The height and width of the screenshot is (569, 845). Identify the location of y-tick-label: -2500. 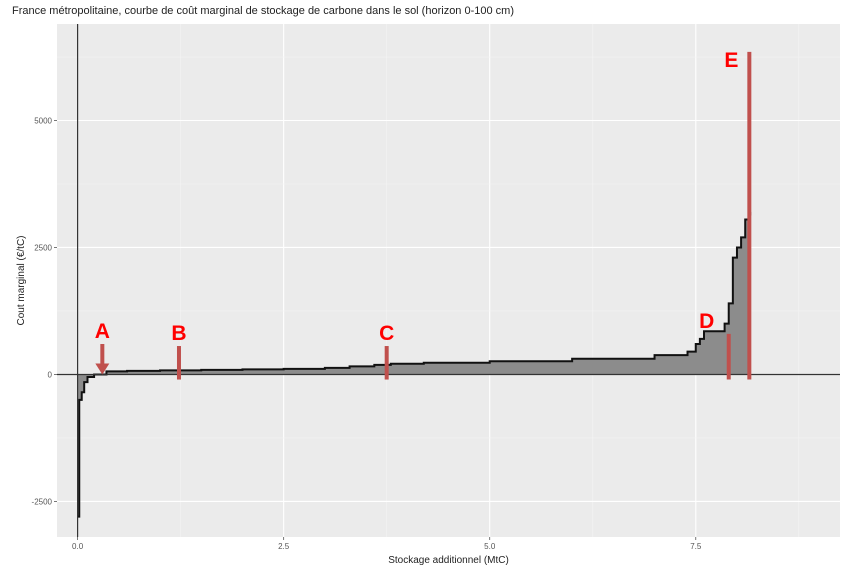
(42, 501).